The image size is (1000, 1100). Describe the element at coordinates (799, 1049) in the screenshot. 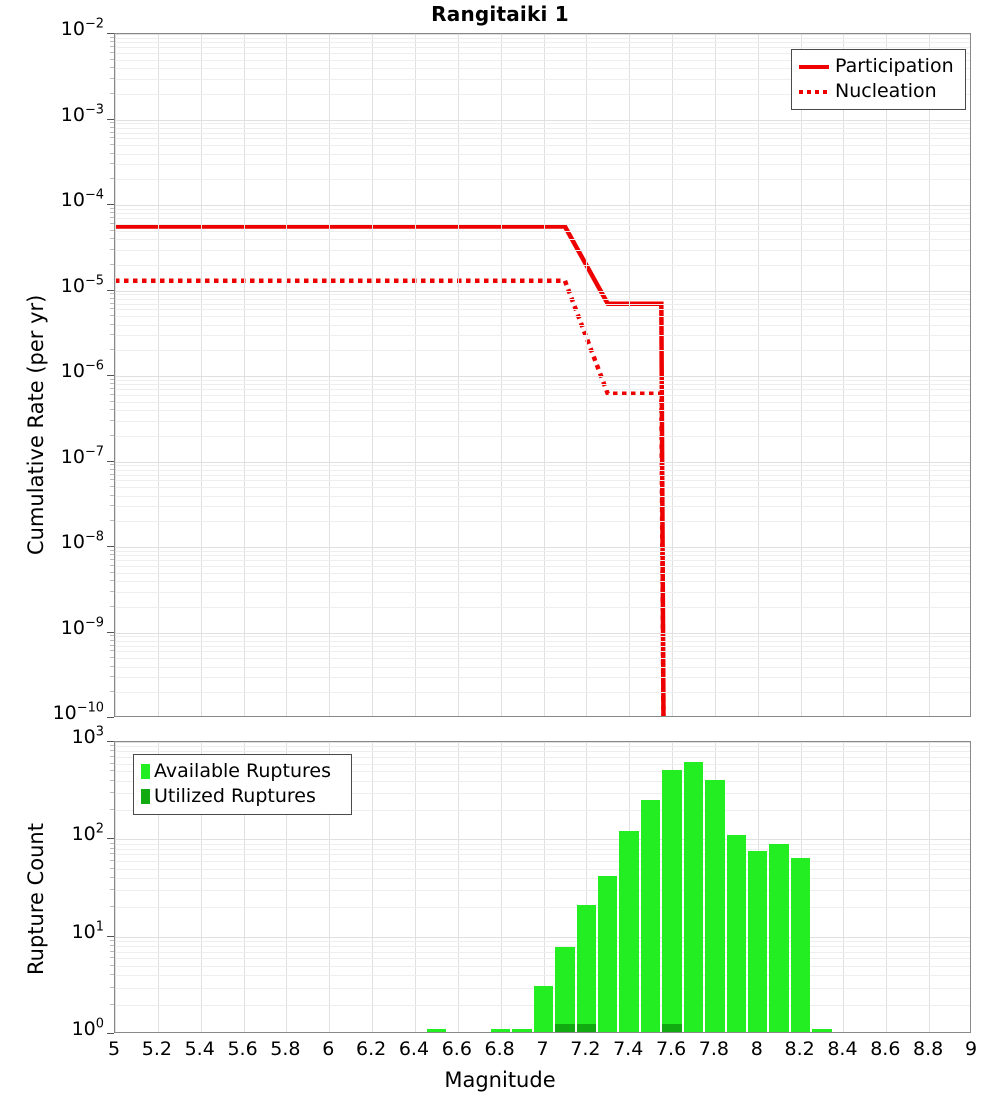

I see `x-tick-label: 8.2` at that location.